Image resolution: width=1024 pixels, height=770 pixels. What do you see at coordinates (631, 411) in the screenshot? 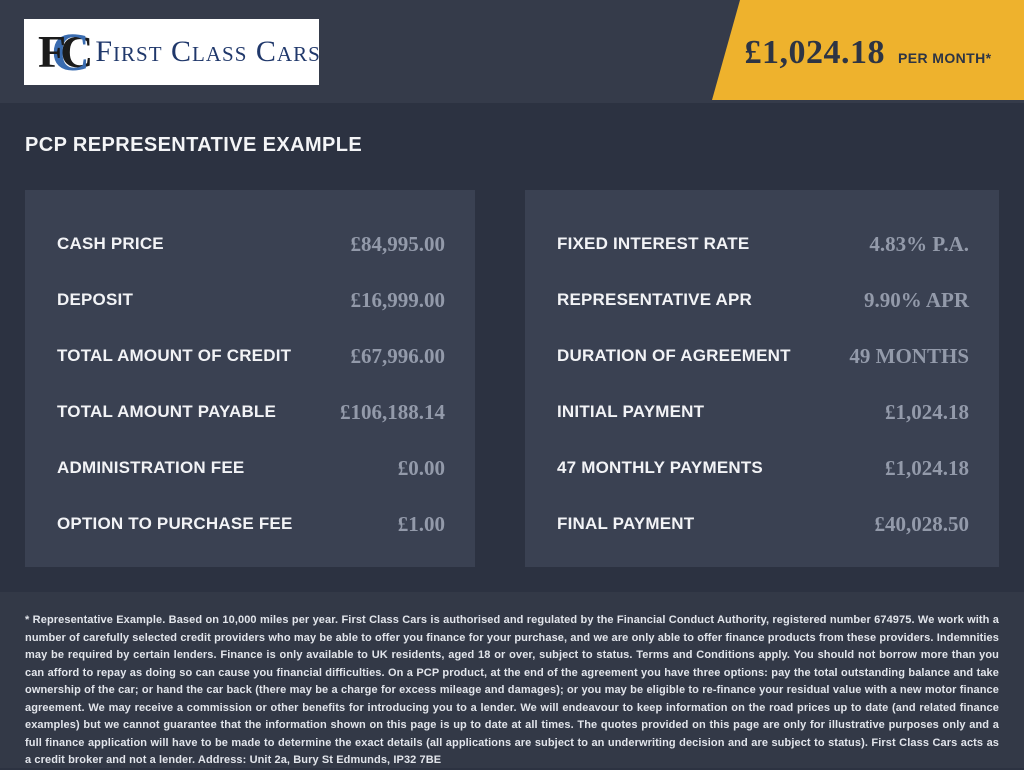
I see `finance-label: INITIAL PAYMENT` at bounding box center [631, 411].